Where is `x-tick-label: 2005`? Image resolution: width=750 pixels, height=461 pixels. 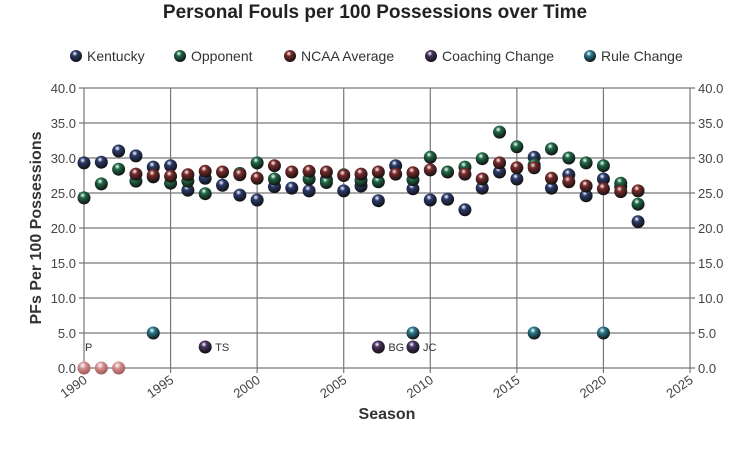 x-tick-label: 2005 is located at coordinates (333, 386).